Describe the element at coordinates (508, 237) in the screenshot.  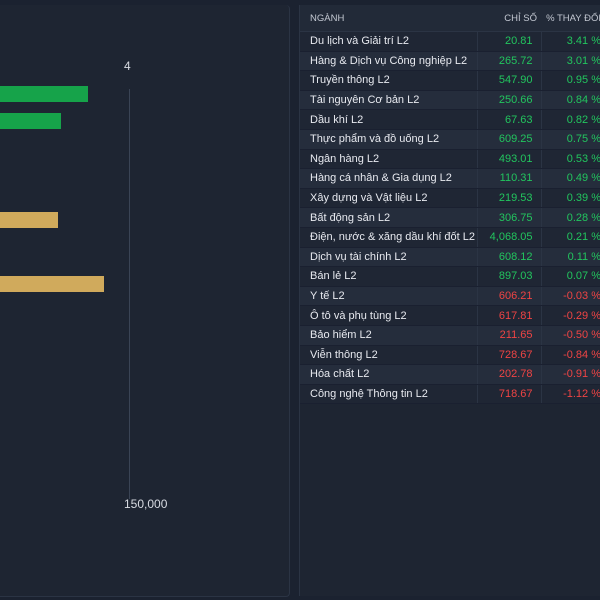
I see `index-cell: 4,068.05` at that location.